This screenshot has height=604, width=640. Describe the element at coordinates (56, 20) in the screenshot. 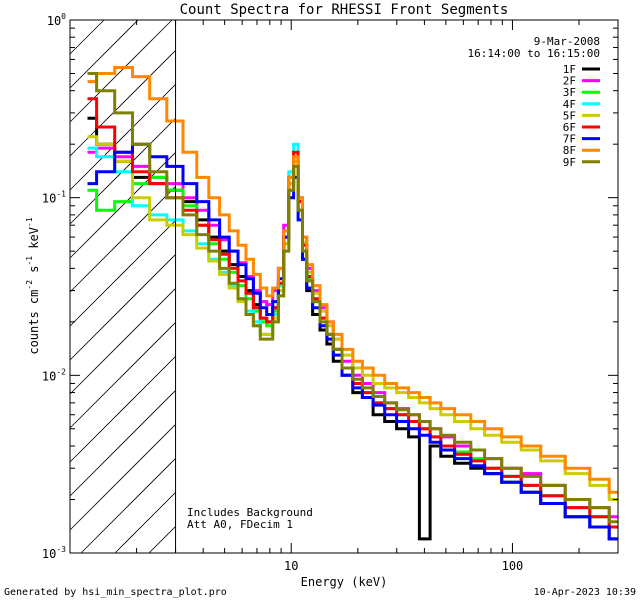

I see `y-tick-label: 10⁰` at that location.